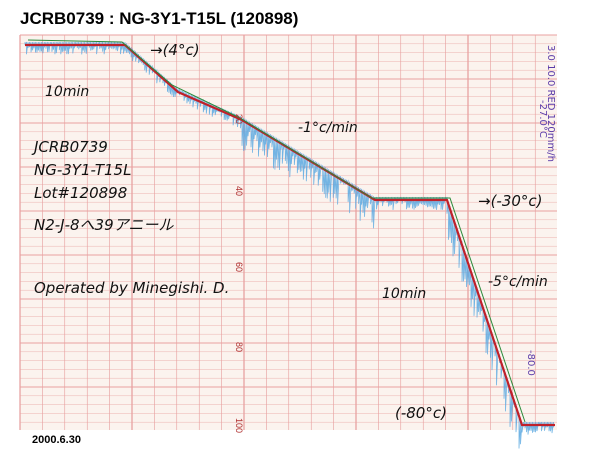 The image size is (600, 450). What do you see at coordinates (175, 50) in the screenshot?
I see `annotation: →(4°c)` at bounding box center [175, 50].